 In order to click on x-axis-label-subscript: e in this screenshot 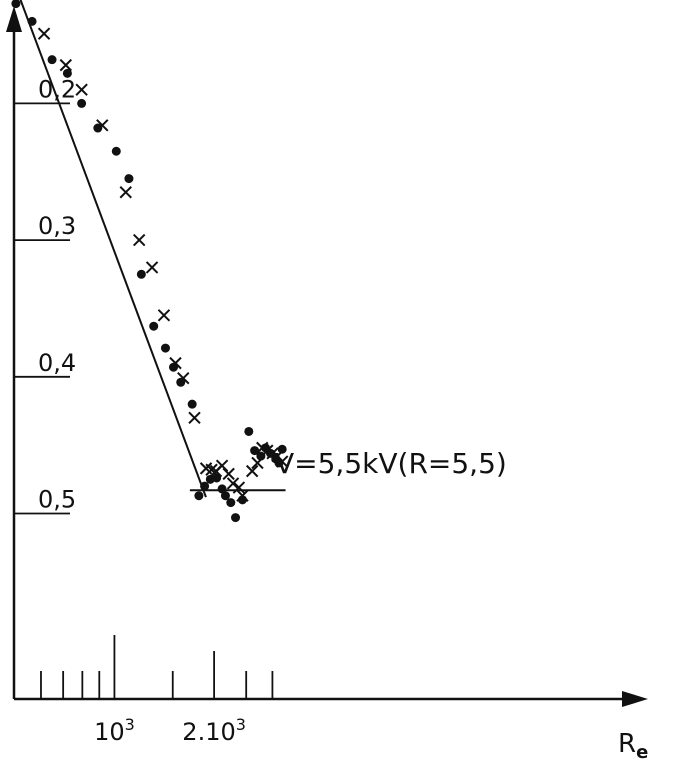, I will do `click(642, 752)`.